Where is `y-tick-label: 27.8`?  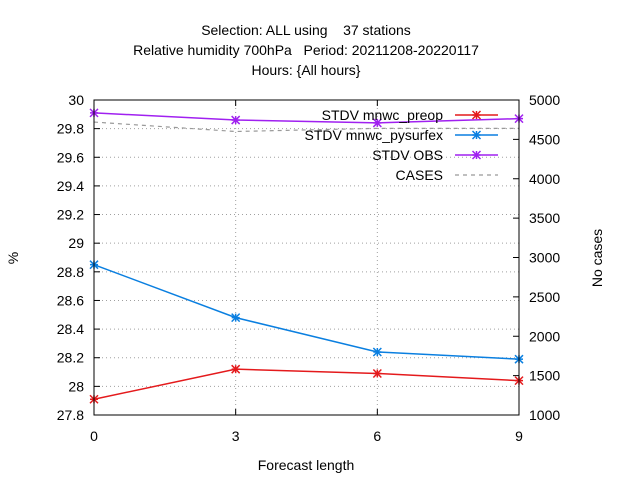 y-tick-label: 27.8 is located at coordinates (70, 415).